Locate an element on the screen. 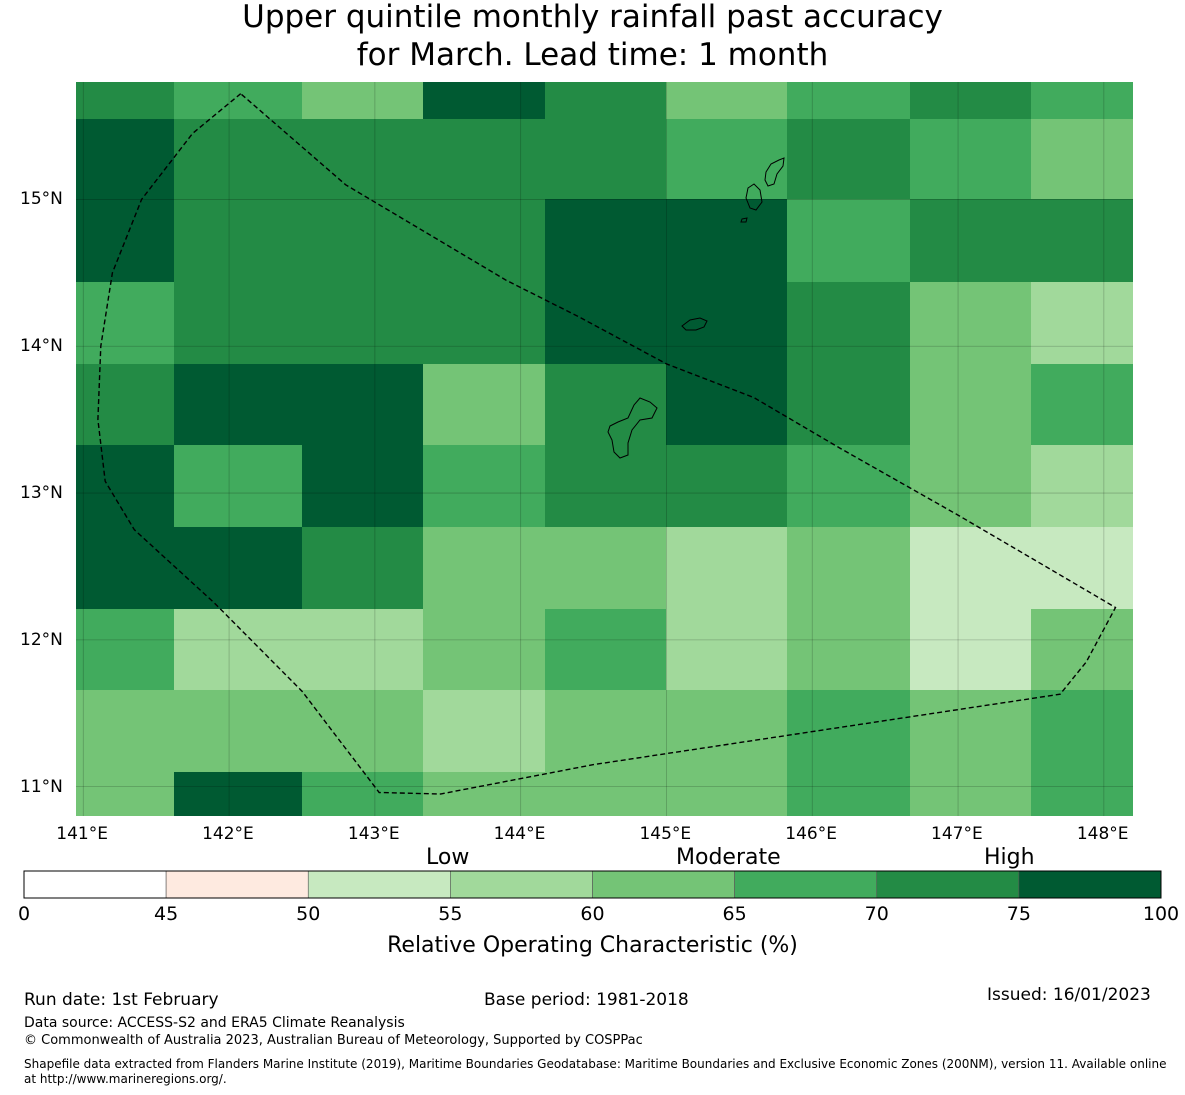 The image size is (1185, 1095). shapefile-credit-line-2: at http://www.marineregions.org/. is located at coordinates (125, 1079).